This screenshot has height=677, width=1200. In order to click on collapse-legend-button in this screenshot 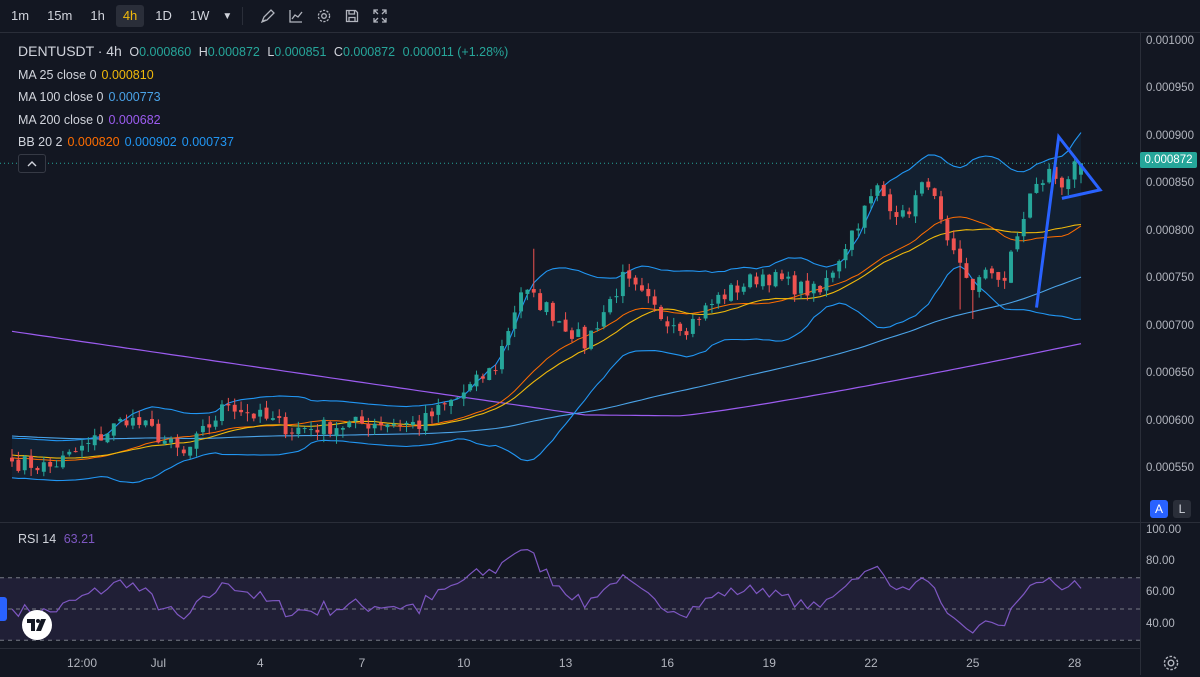, I will do `click(32, 163)`.